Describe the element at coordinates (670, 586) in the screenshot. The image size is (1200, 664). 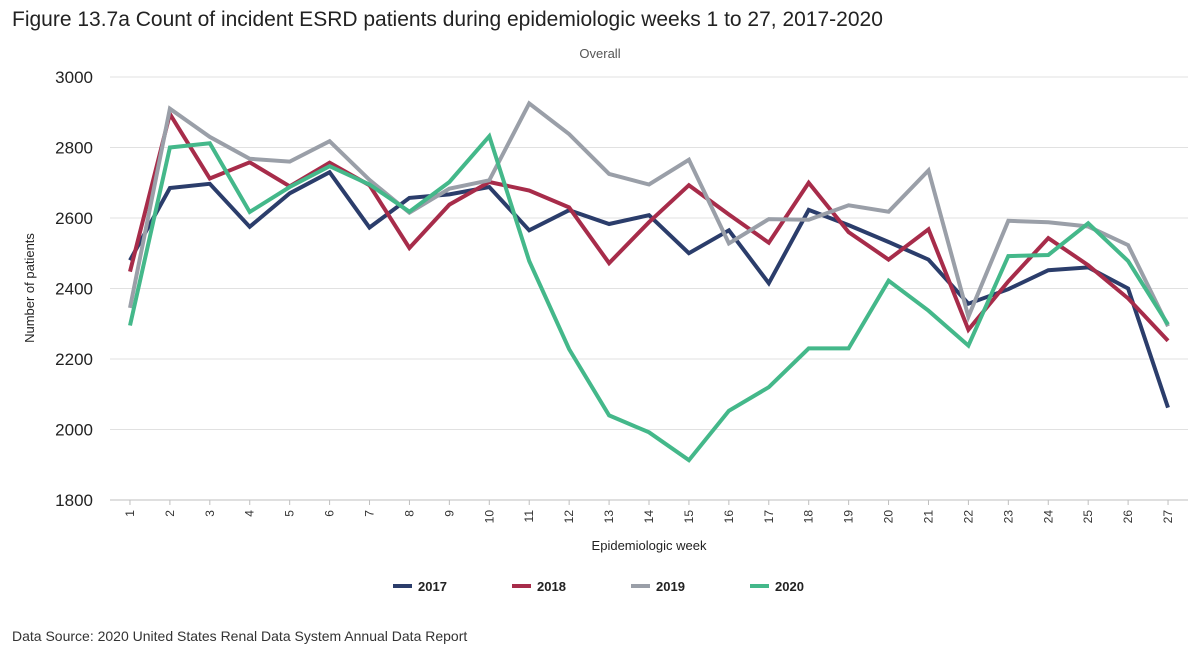
I see `legend-label-2019: 2019` at that location.